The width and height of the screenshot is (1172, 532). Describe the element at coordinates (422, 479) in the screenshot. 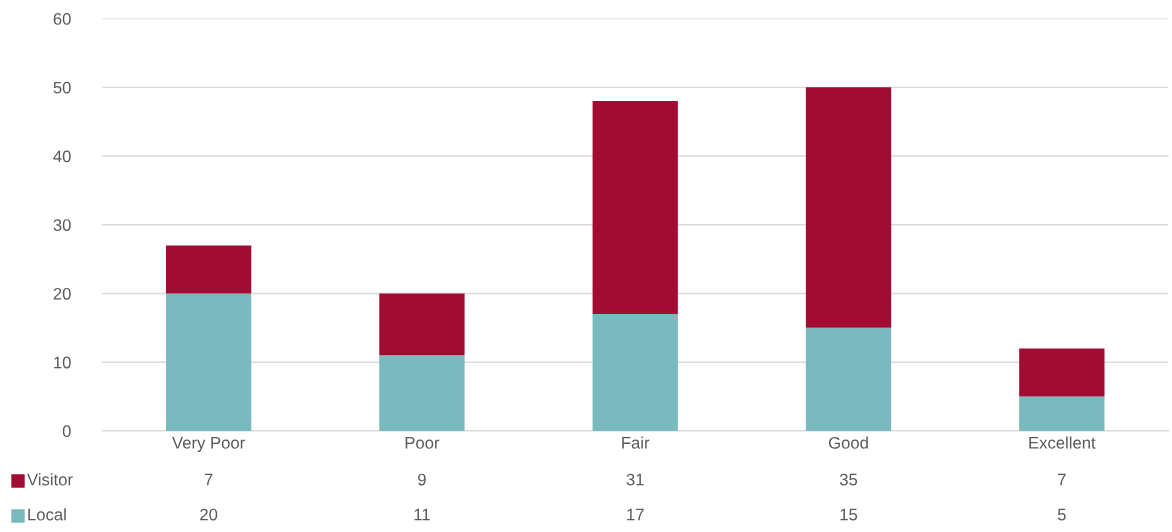

I see `data-label: 9` at that location.